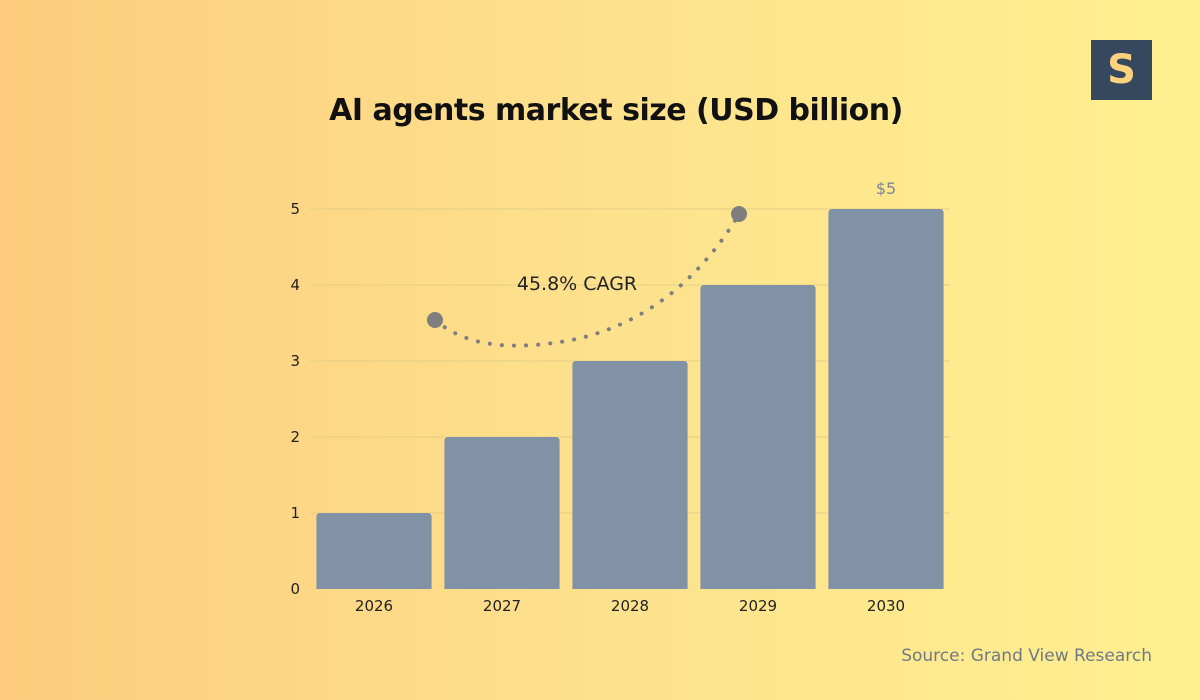 The width and height of the screenshot is (1200, 700). Describe the element at coordinates (295, 513) in the screenshot. I see `y-tick-label-1: 1` at that location.